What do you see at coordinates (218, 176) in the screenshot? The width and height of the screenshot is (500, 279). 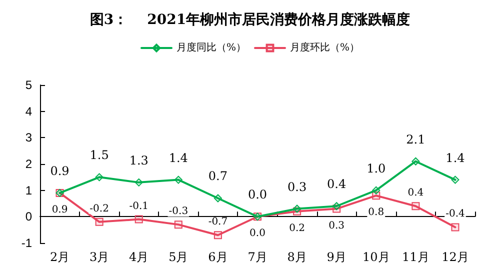 I see `data-label: 0.7` at bounding box center [218, 176].